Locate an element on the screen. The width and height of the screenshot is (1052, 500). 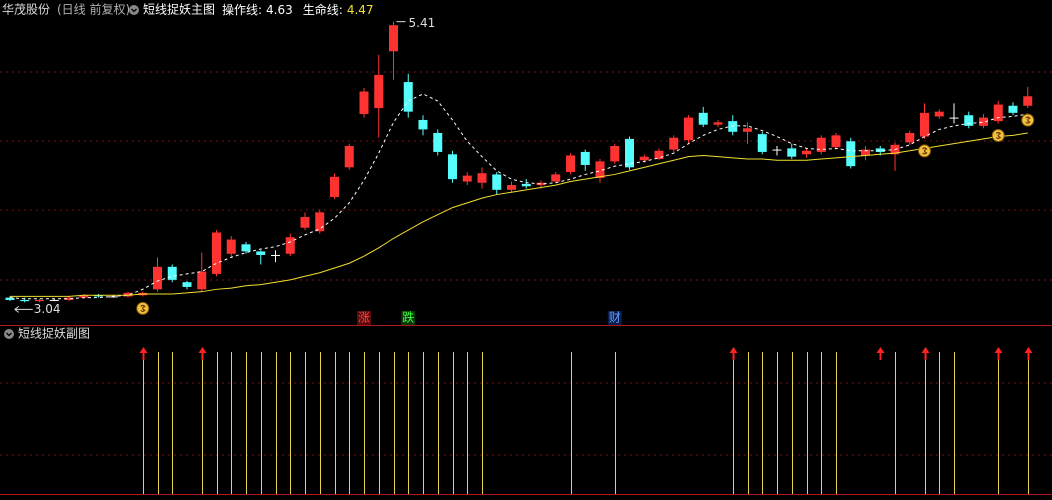
header-line-value: 4.63 is located at coordinates (279, 10).